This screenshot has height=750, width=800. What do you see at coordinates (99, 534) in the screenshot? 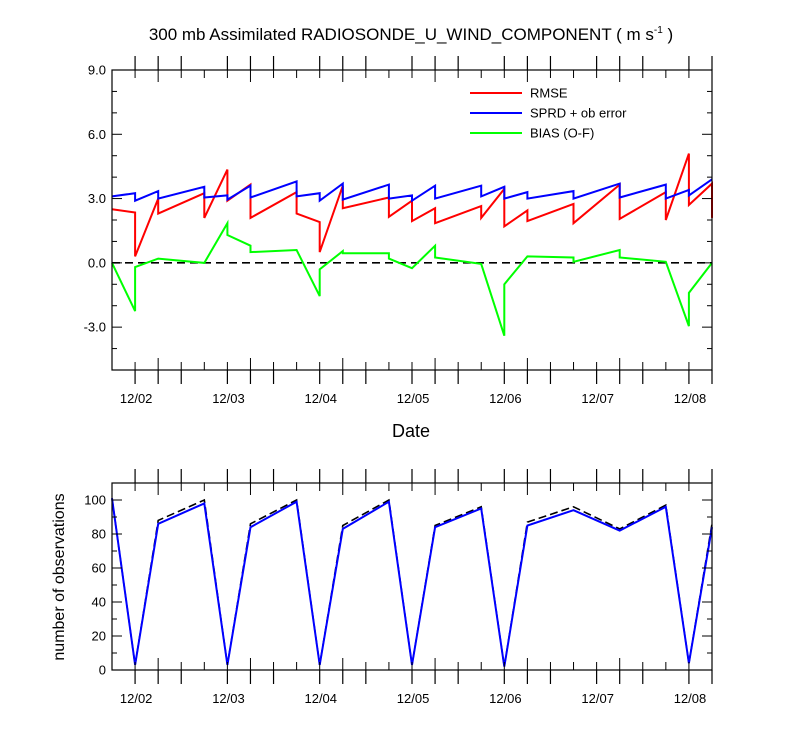
I see `y-tick-label: 80` at bounding box center [99, 534].